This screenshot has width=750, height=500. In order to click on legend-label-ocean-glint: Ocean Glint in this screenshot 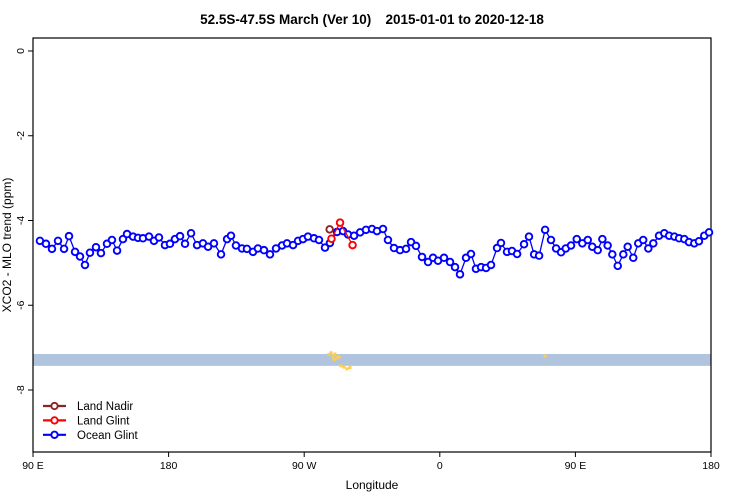, I will do `click(108, 436)`.